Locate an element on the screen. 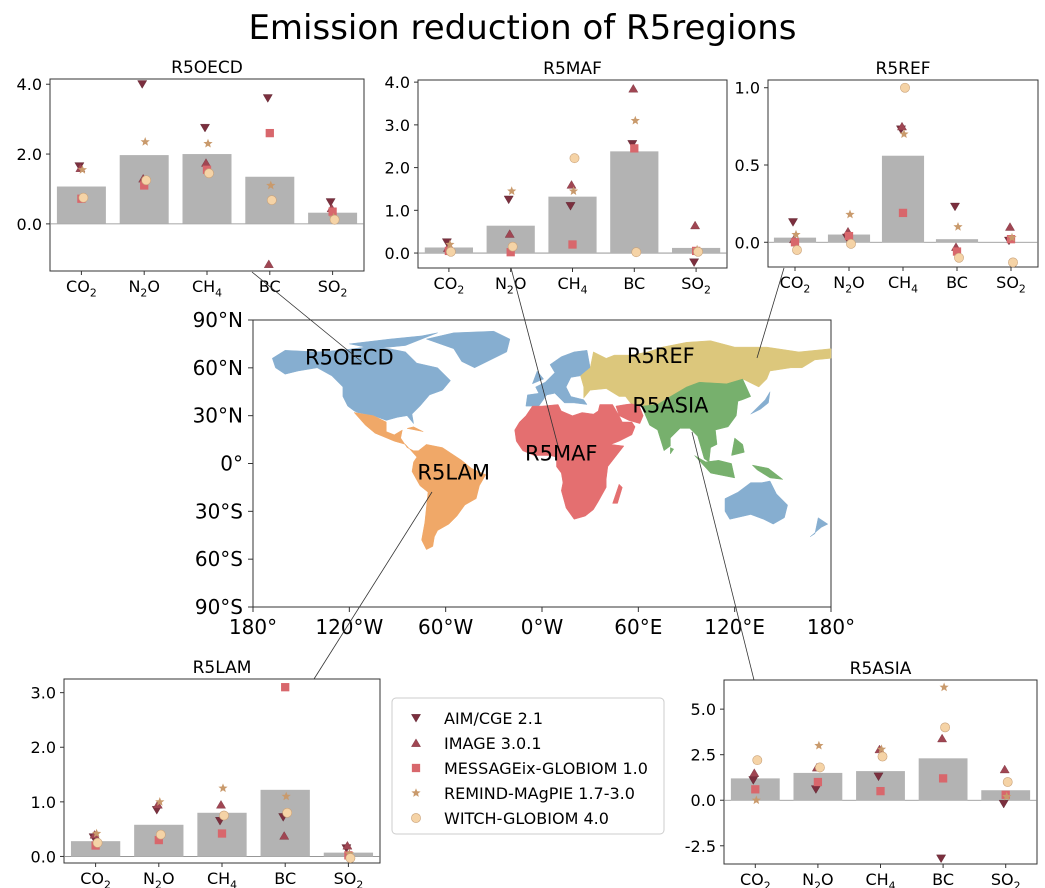  y-tick-label: 2.0 is located at coordinates (397, 168).